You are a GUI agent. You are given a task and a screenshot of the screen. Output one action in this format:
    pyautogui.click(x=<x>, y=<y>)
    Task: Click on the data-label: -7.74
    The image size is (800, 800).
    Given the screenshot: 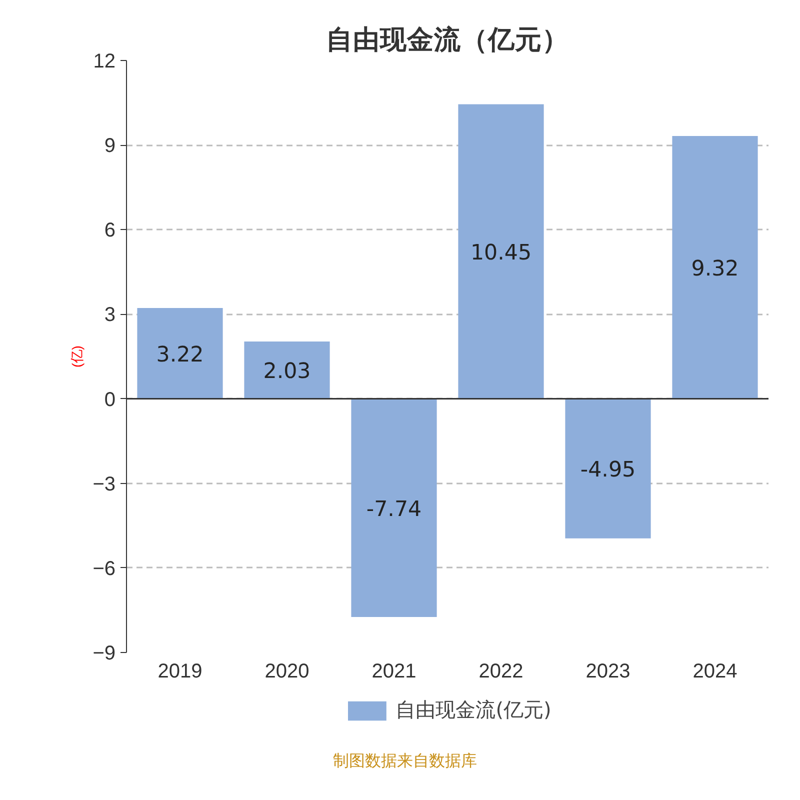 What is the action you would take?
    pyautogui.click(x=394, y=509)
    